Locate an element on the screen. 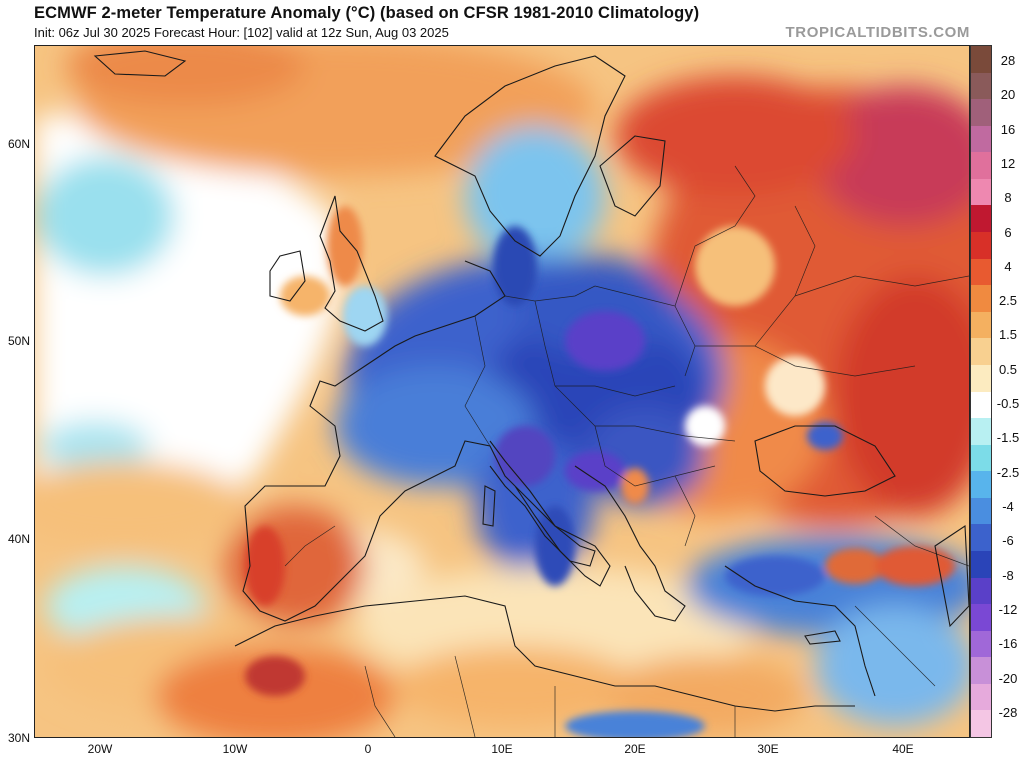  colorbar-label: 0.5 is located at coordinates (1008, 369).